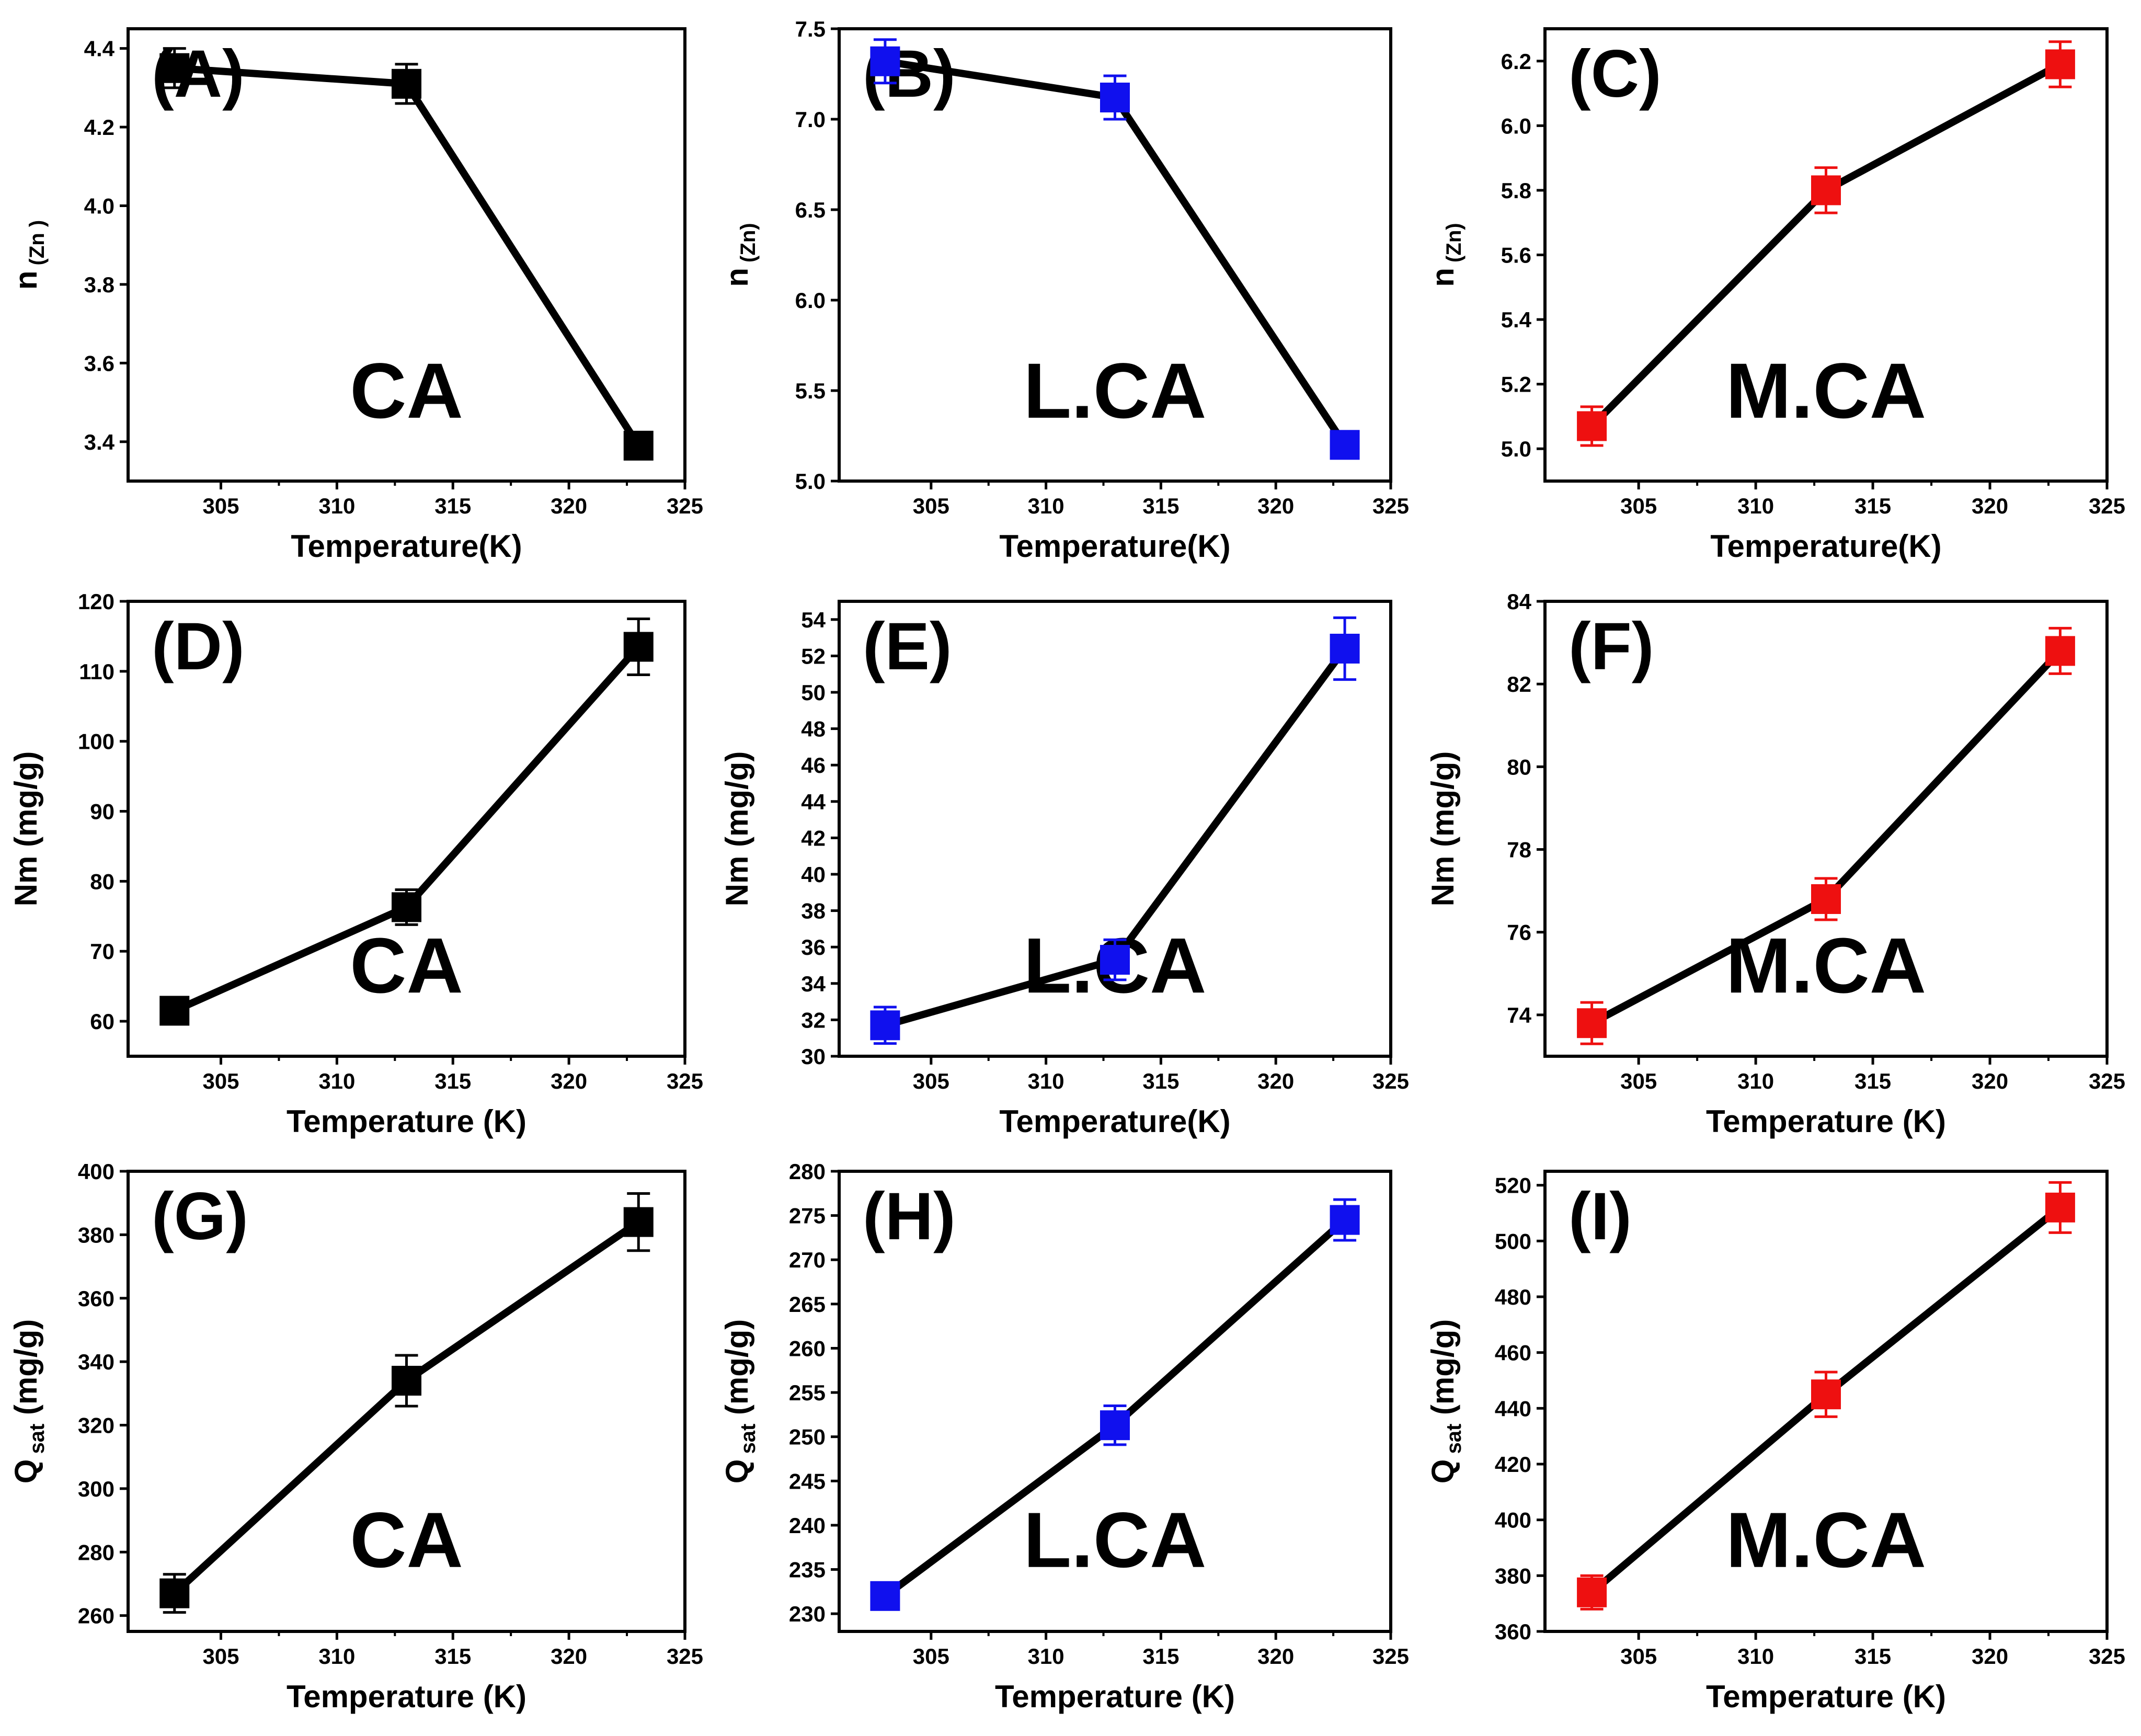 The image size is (2141, 1736). I want to click on y-tick-label: 84, so click(1519, 602).